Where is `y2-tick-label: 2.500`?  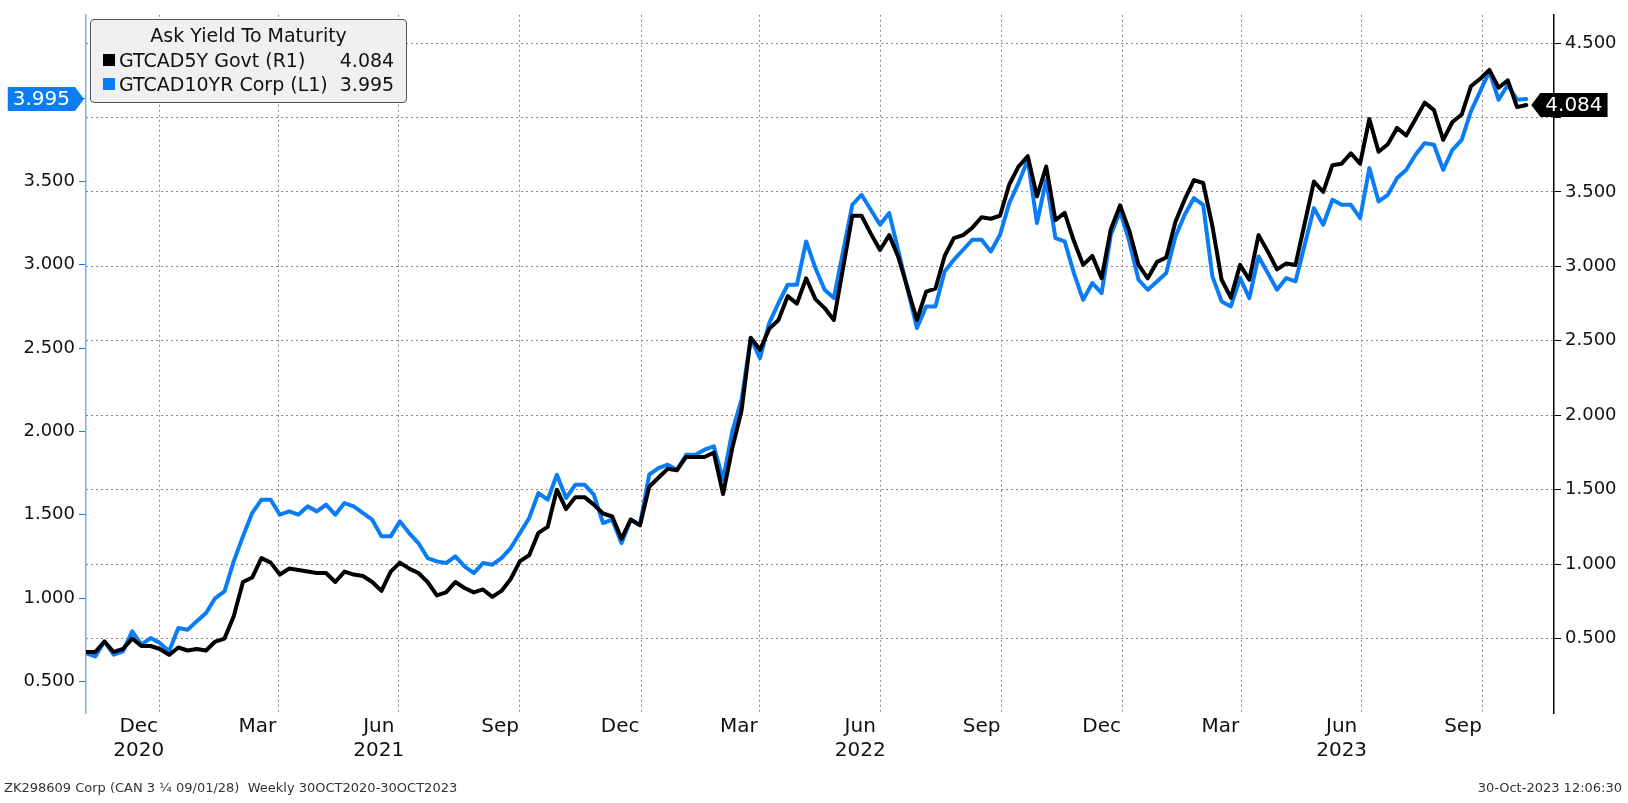
y2-tick-label: 2.500 is located at coordinates (1591, 339).